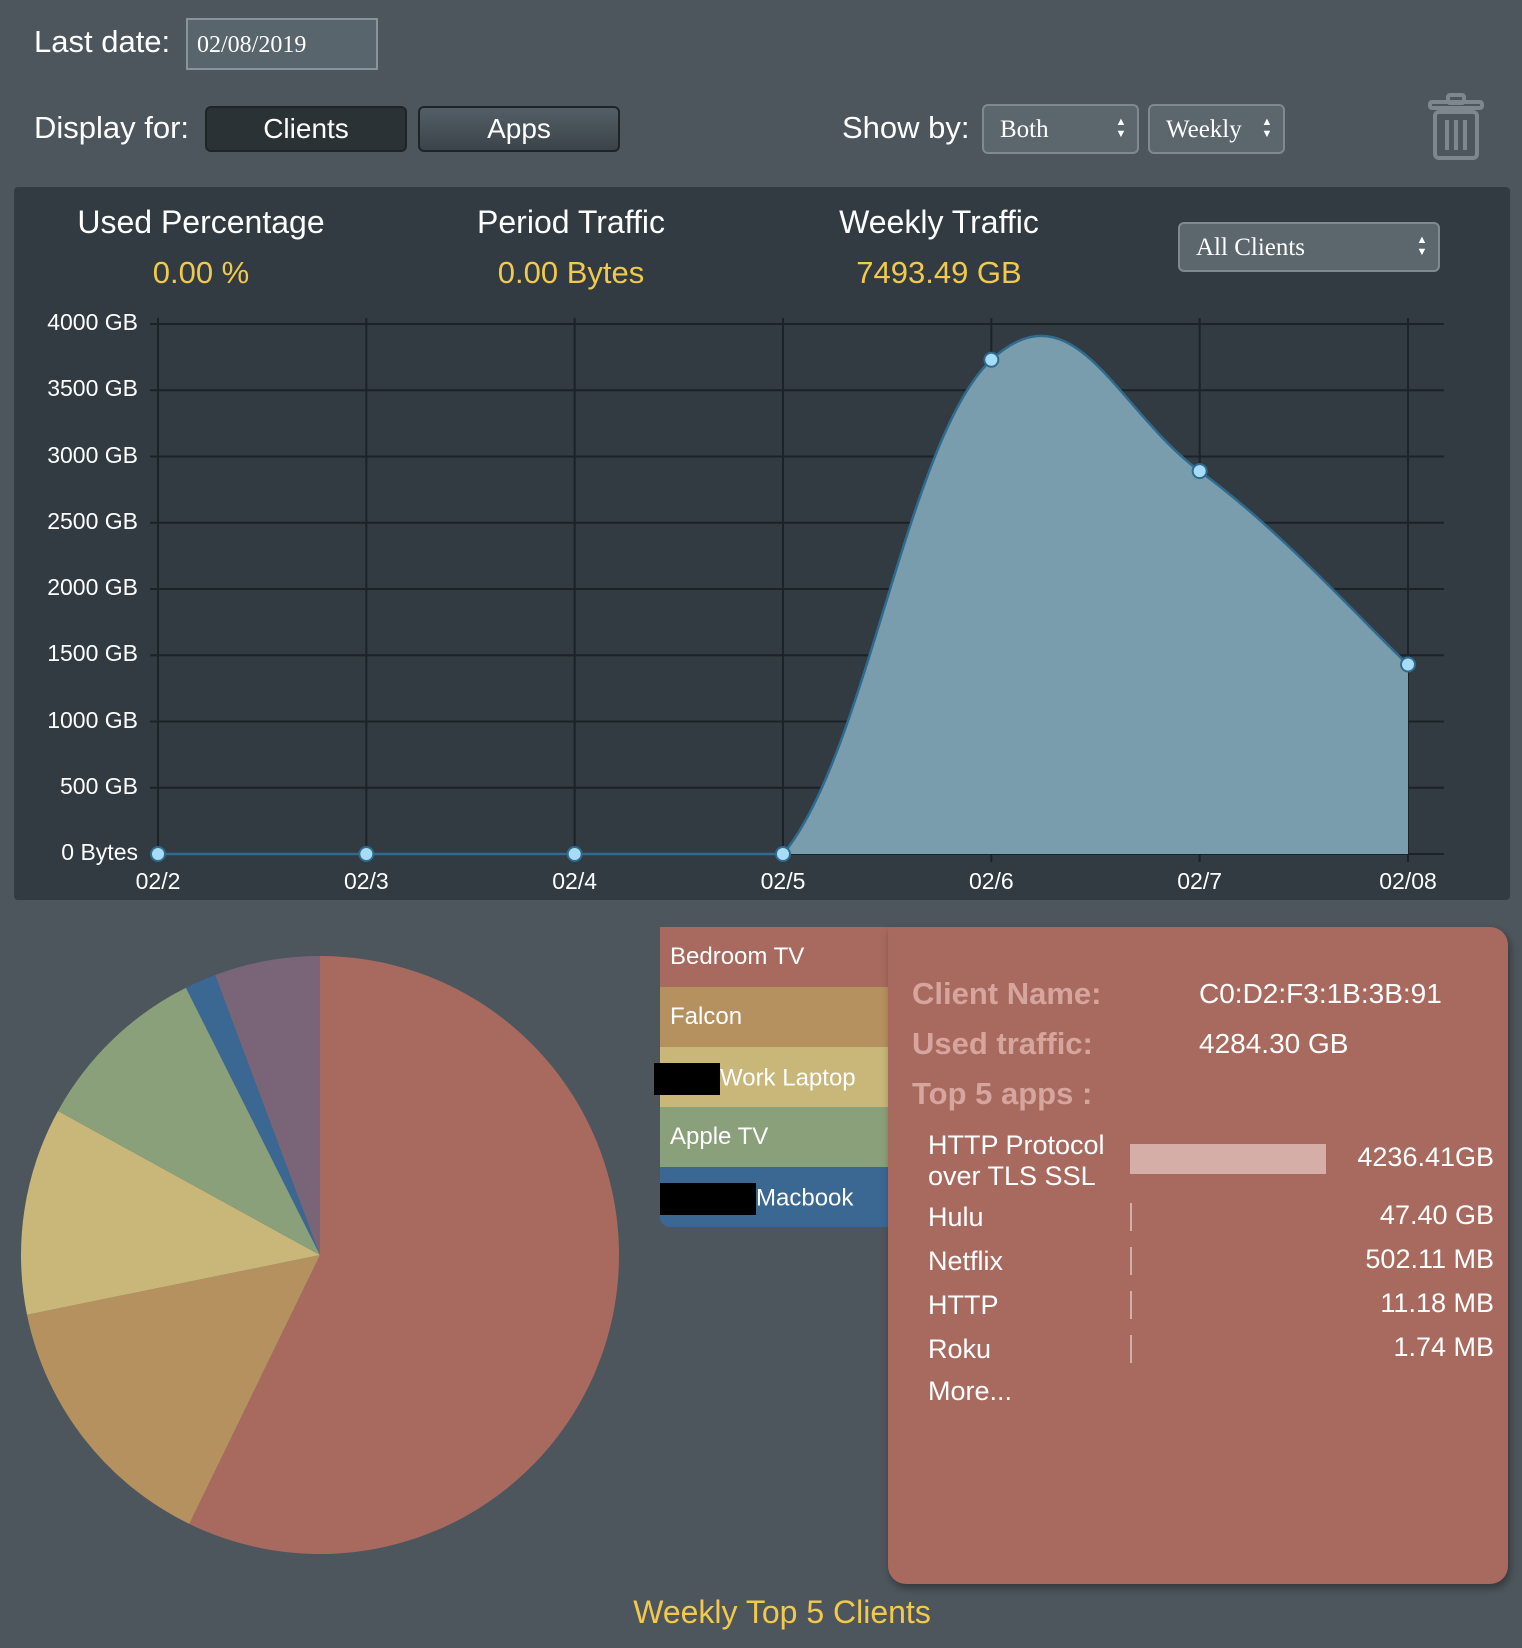  I want to click on legend-item-macbook: Macbook, so click(774, 1197).